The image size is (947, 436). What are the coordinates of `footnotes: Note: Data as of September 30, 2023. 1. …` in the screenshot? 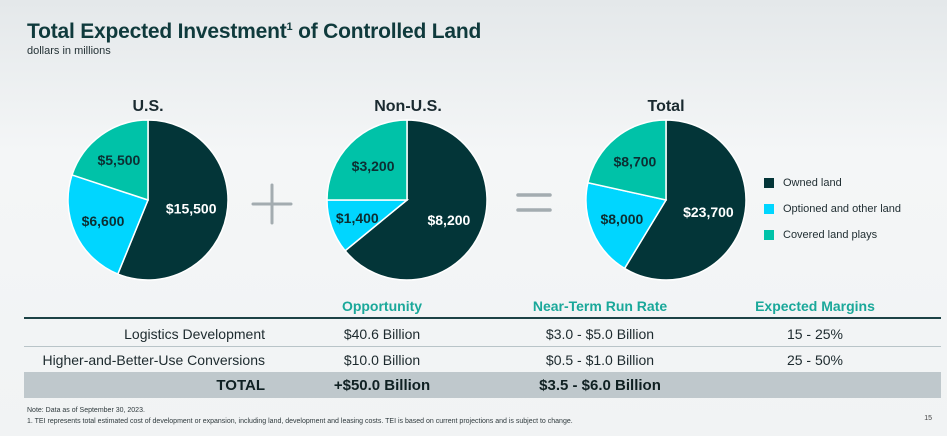 It's located at (300, 416).